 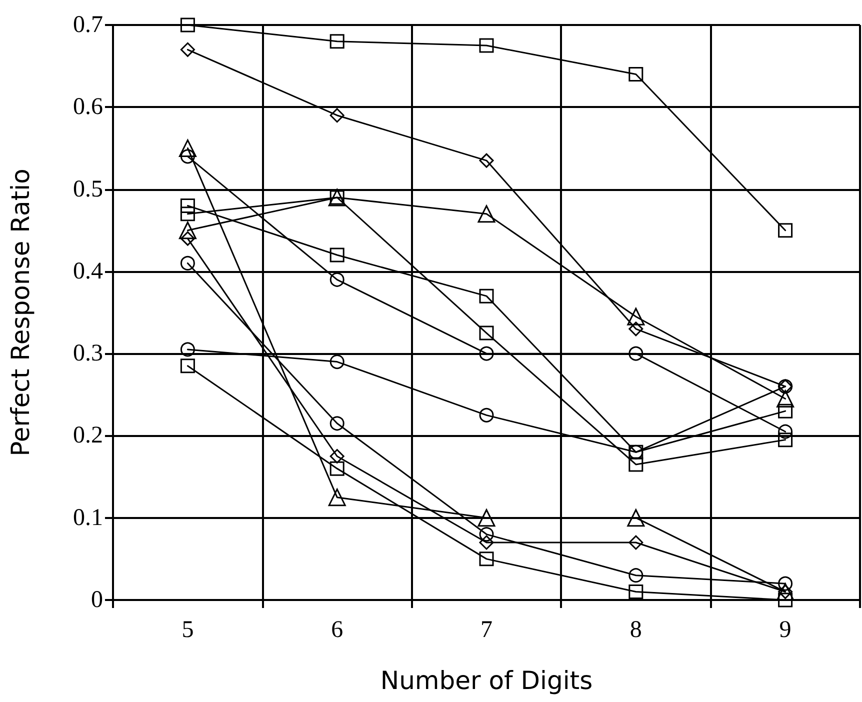 I want to click on y-tick-label: 0.5, so click(x=88, y=189).